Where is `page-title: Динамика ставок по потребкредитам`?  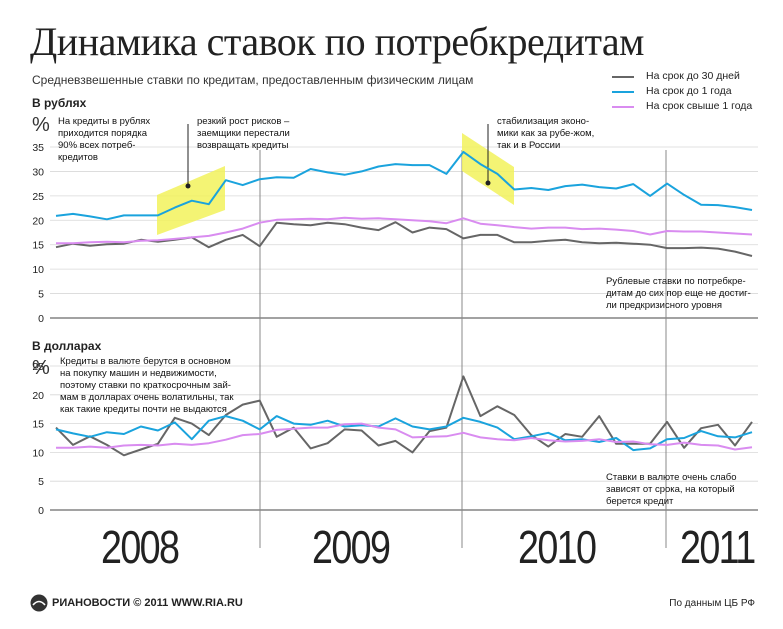 page-title: Динамика ставок по потребкредитам is located at coordinates (337, 41).